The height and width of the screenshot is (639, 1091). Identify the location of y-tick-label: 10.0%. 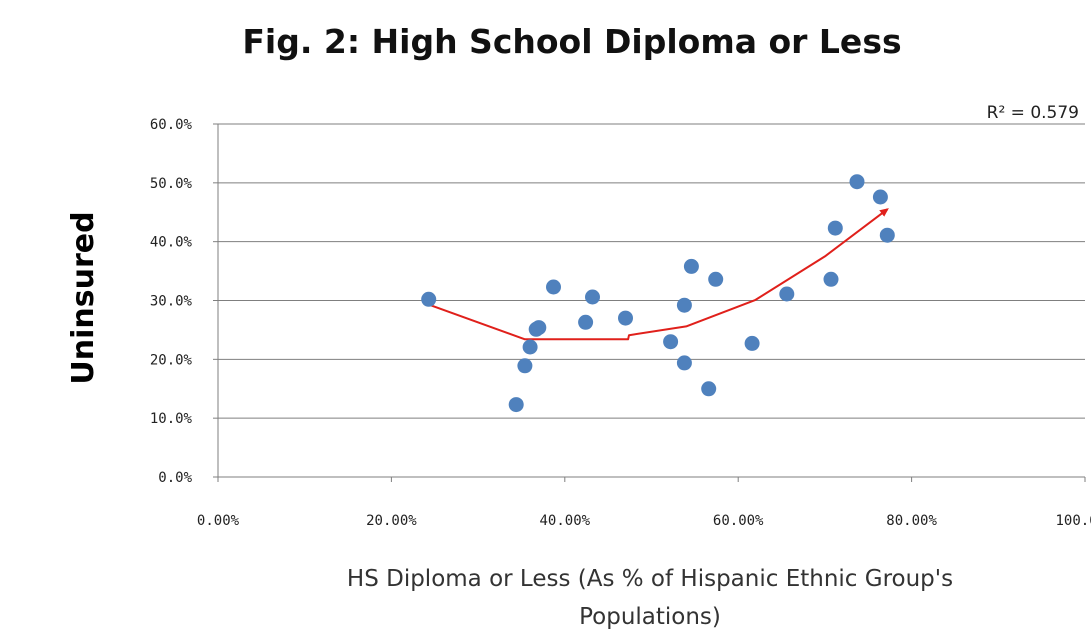
(171, 419).